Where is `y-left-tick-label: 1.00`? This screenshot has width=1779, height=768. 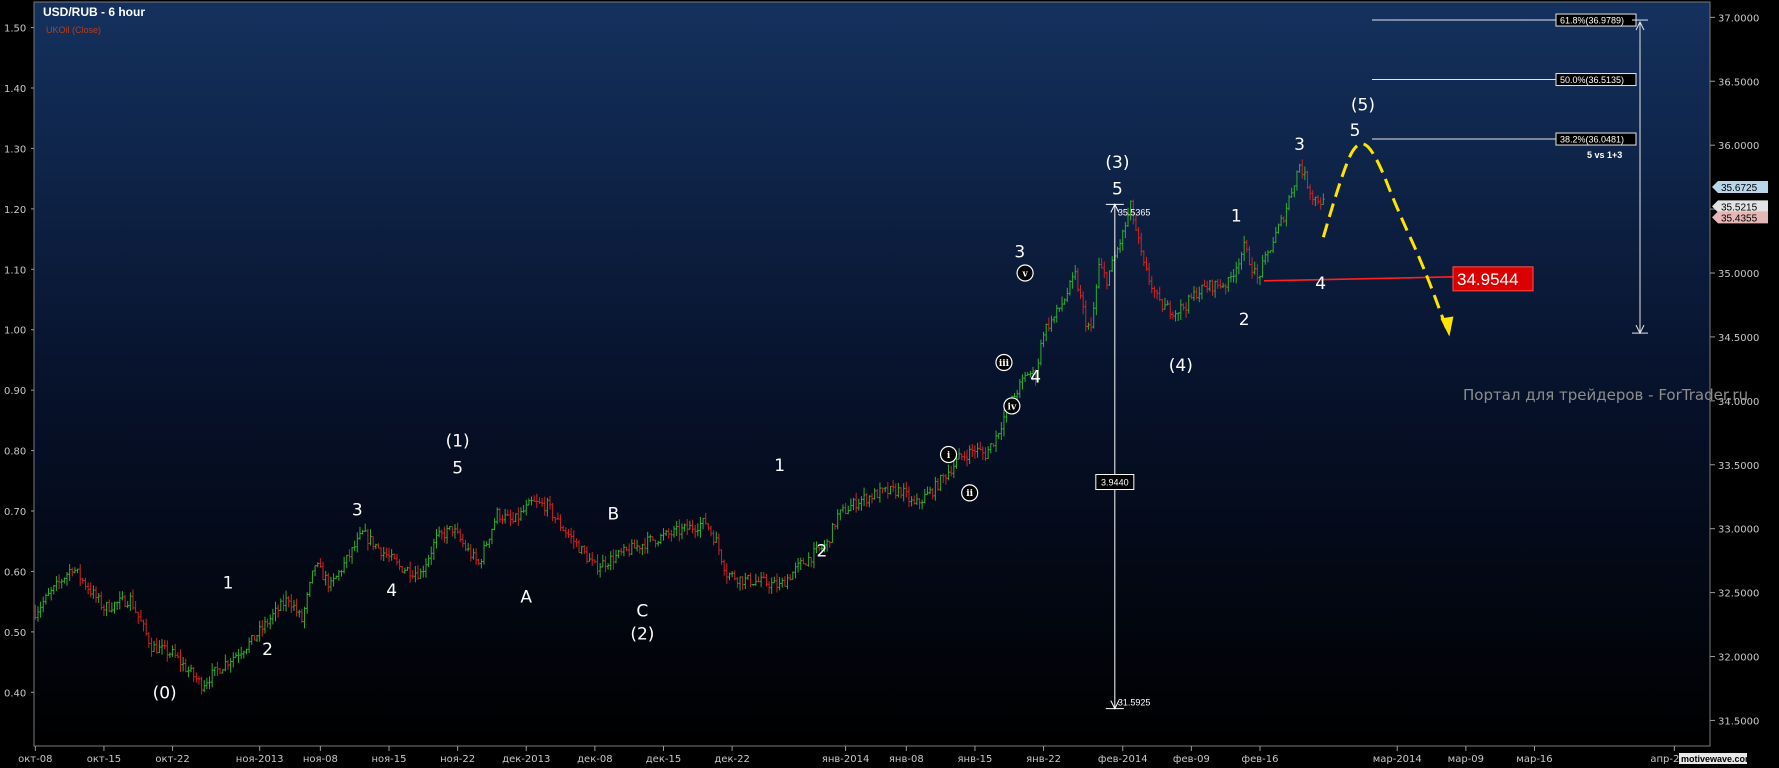 y-left-tick-label: 1.00 is located at coordinates (15, 331).